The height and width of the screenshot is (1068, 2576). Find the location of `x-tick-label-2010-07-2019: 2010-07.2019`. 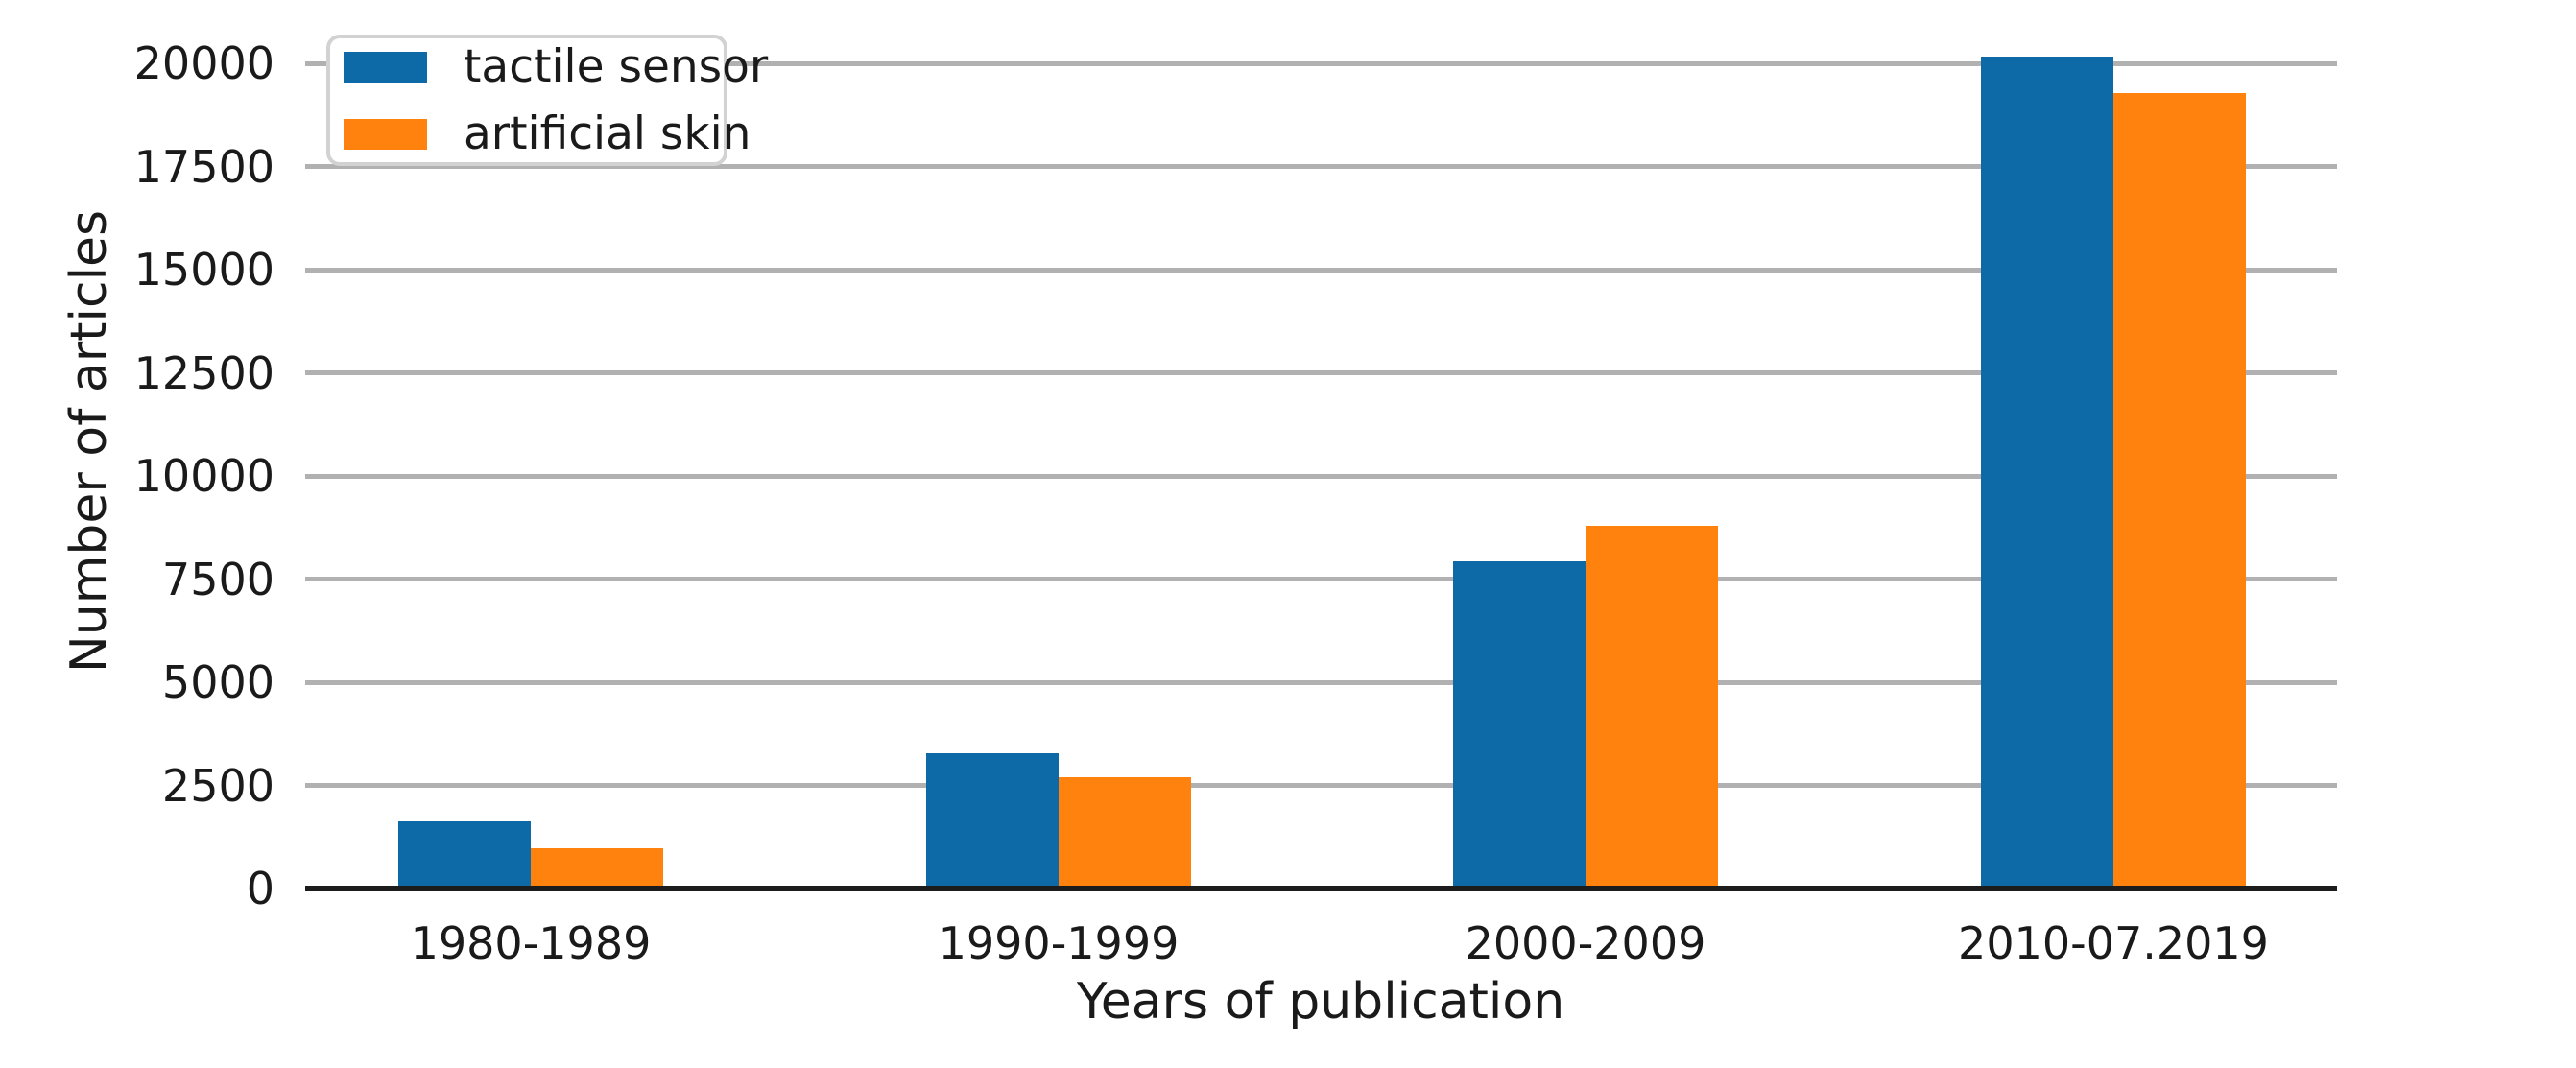

x-tick-label-2010-07-2019: 2010-07.2019 is located at coordinates (2113, 943).